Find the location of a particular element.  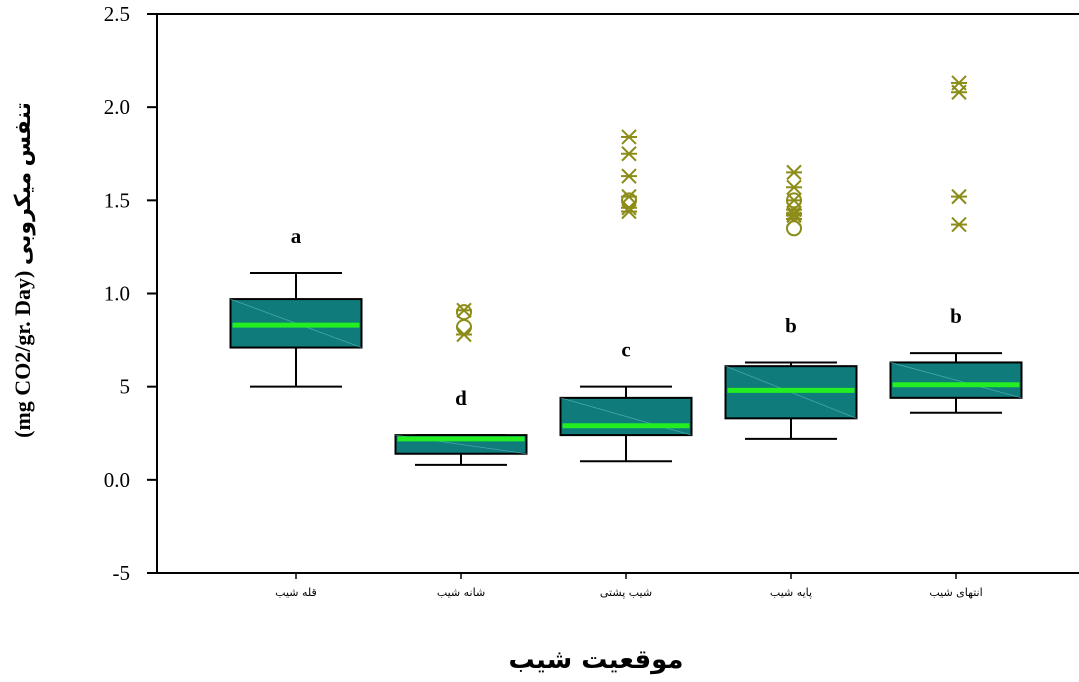

box-5: b is located at coordinates (956, 244).